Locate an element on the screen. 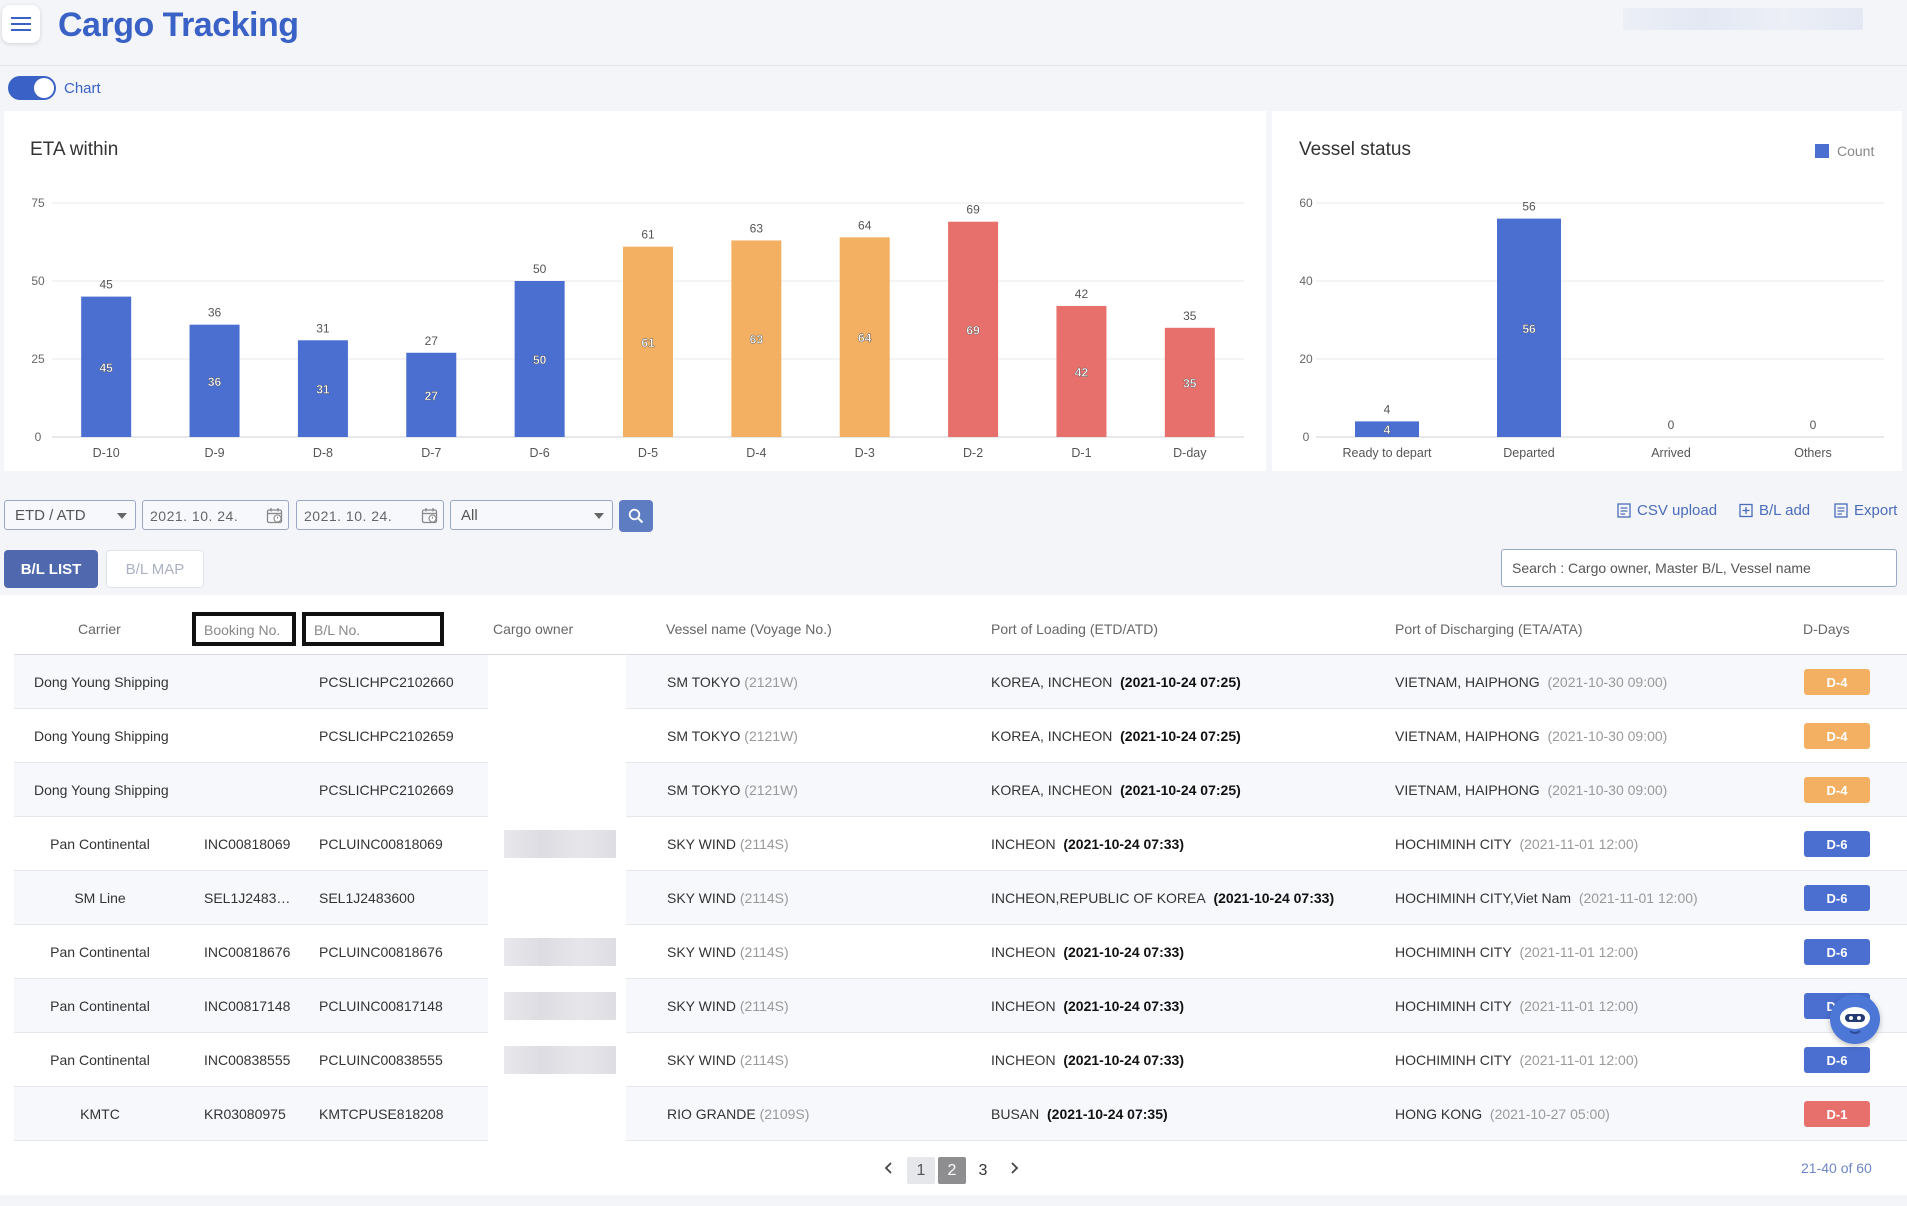 This screenshot has width=1907, height=1206. bl-no-cell: SEL1J2483600 is located at coordinates (367, 898).